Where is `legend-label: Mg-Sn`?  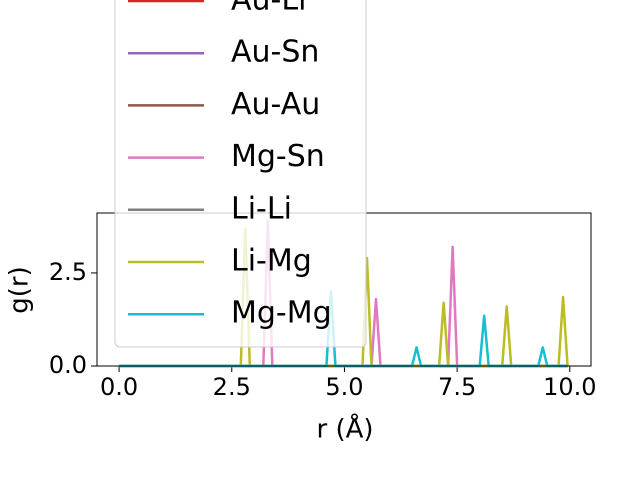 legend-label: Mg-Sn is located at coordinates (278, 156).